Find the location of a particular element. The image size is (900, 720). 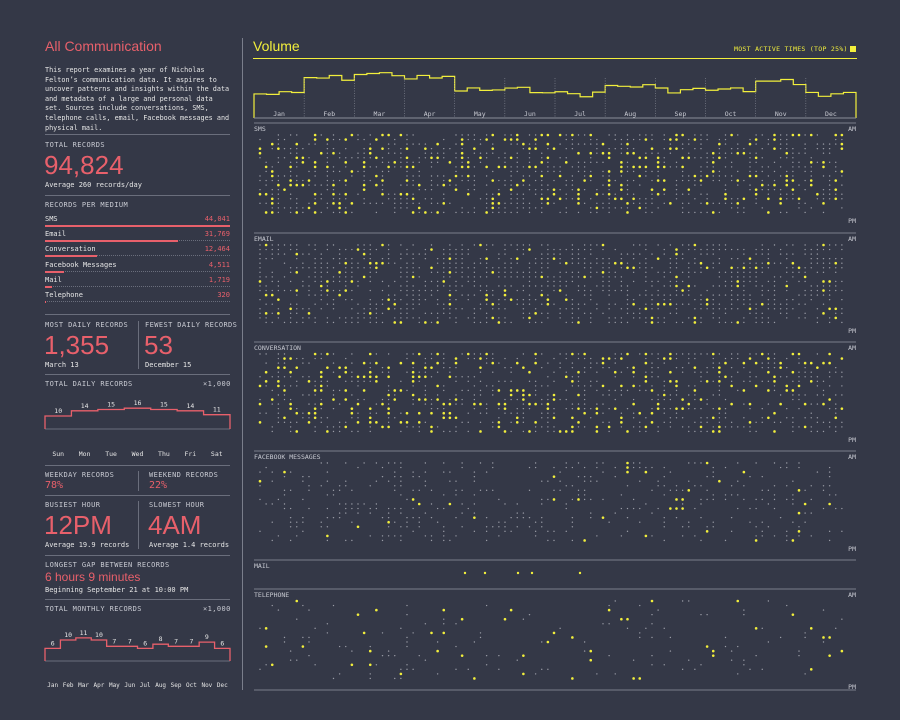

tick-label: Oct is located at coordinates (191, 685).